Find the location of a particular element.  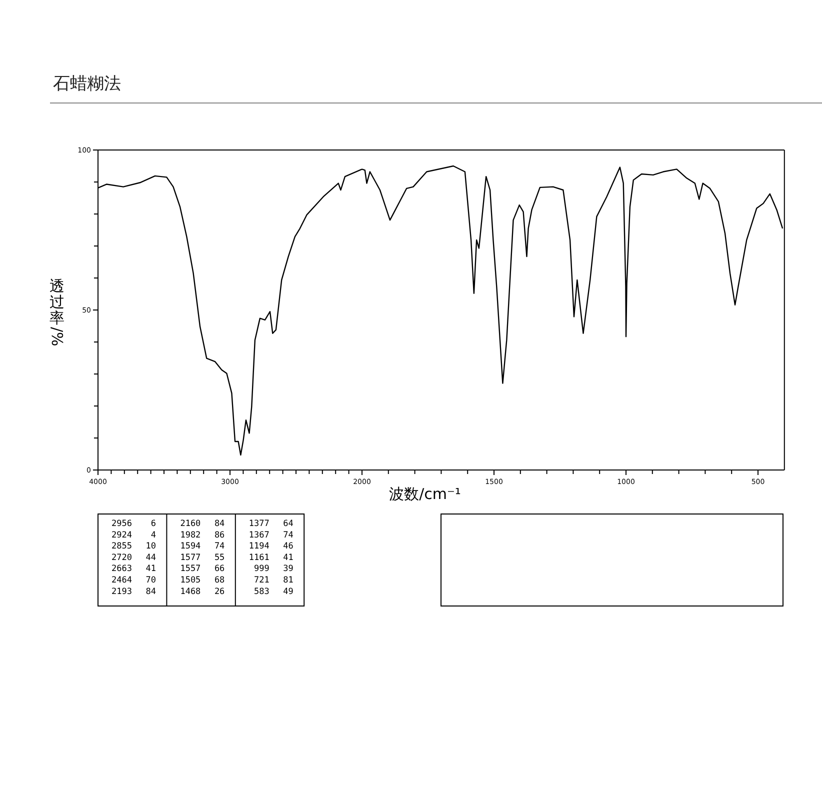

text: 2160 84 is located at coordinates (202, 524).